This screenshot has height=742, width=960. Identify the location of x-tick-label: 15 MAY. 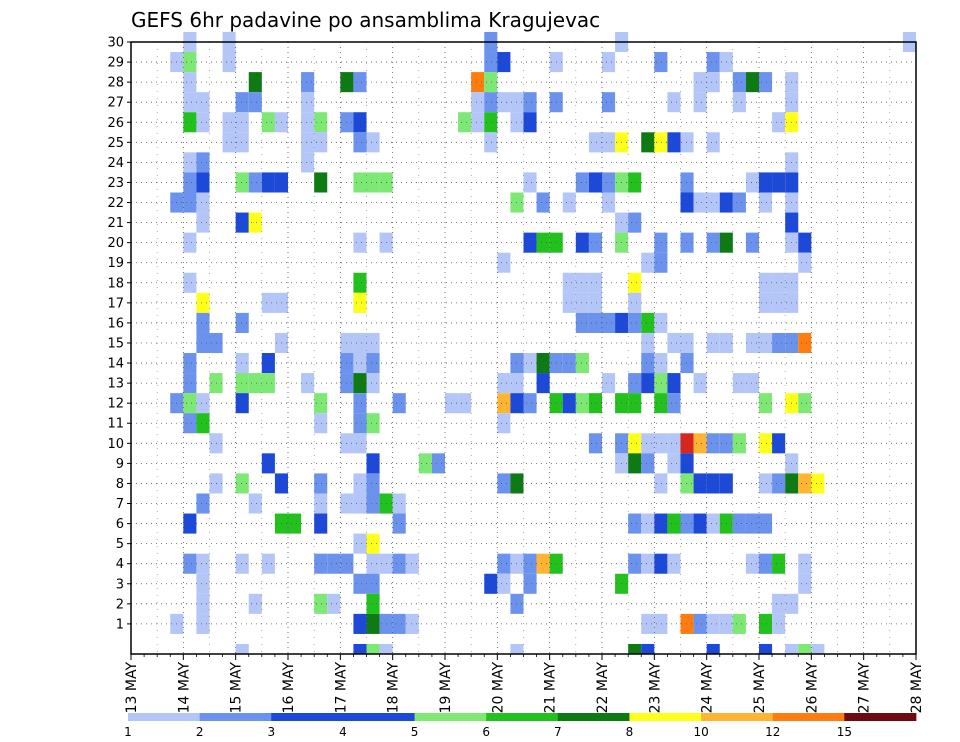
(237, 688).